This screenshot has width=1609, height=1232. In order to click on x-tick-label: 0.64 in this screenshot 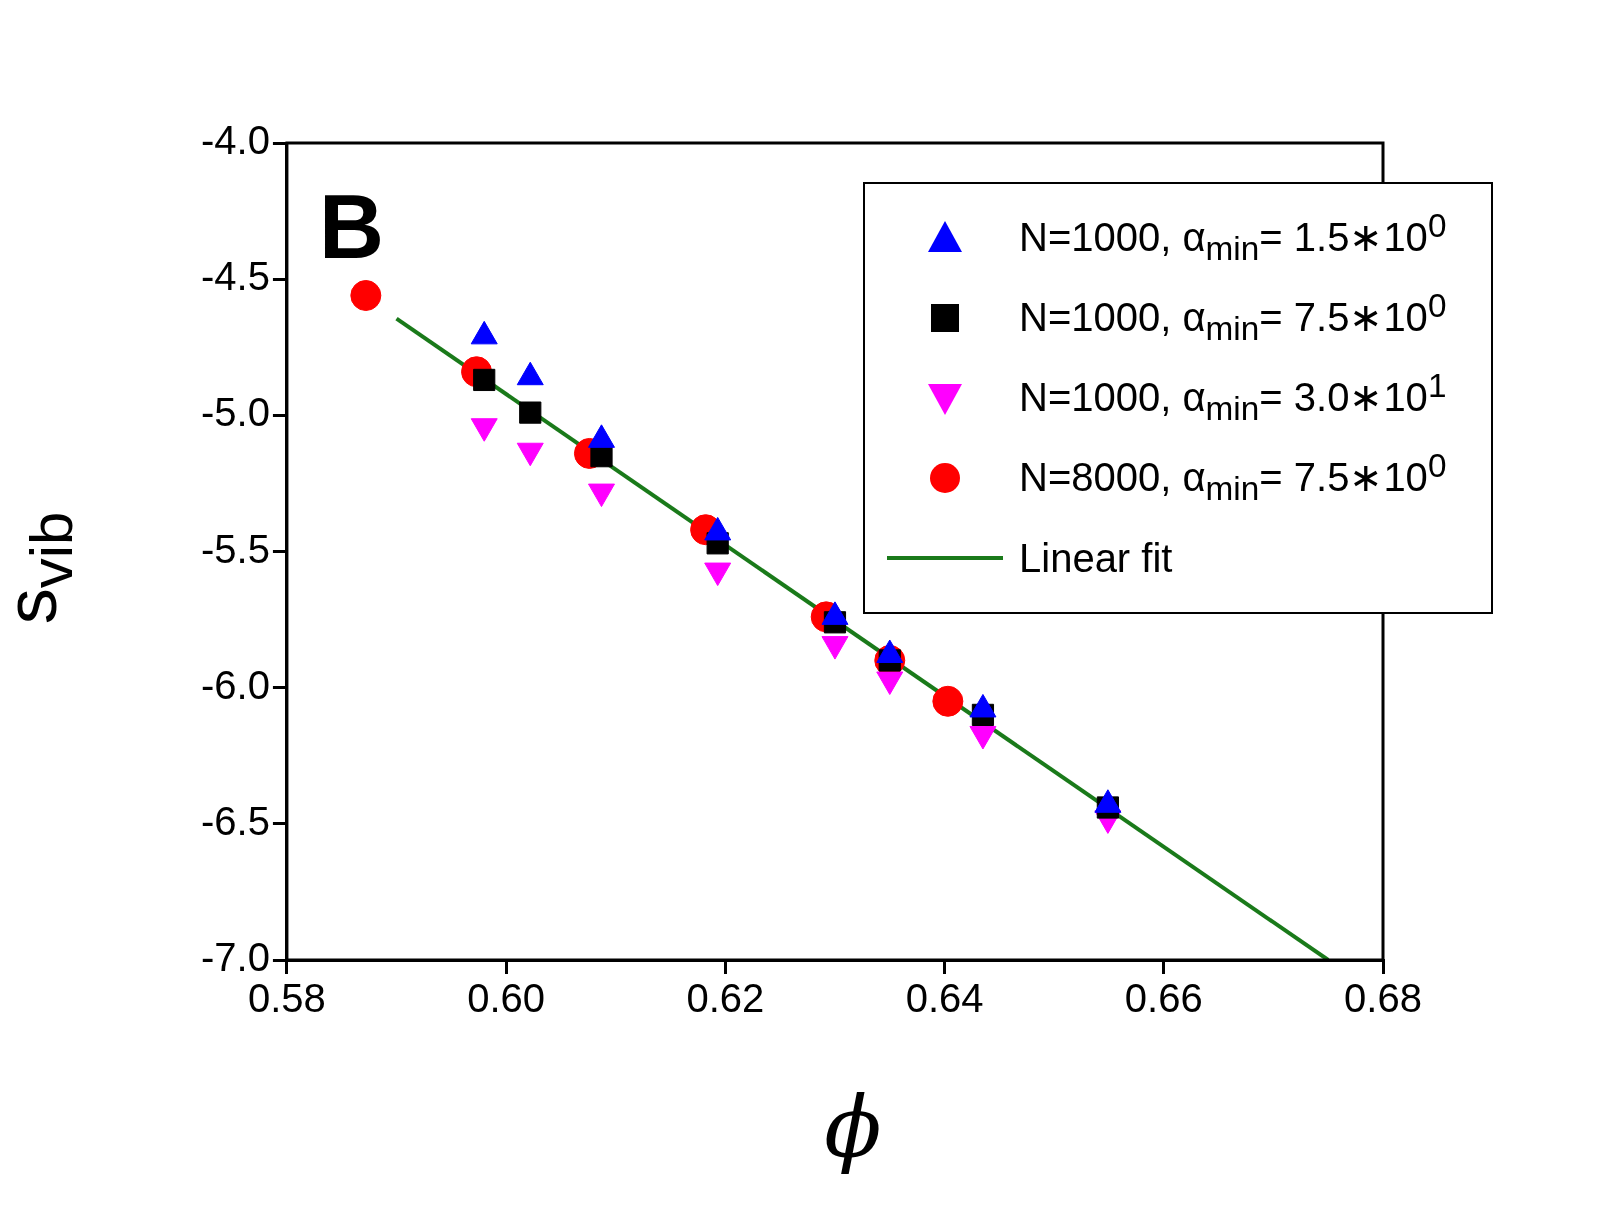, I will do `click(944, 998)`.